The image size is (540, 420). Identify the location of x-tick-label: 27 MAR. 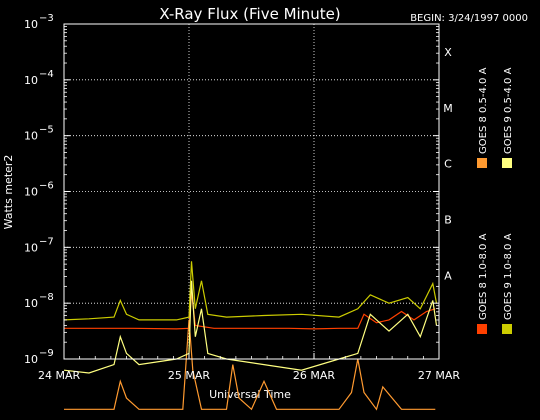
(439, 375).